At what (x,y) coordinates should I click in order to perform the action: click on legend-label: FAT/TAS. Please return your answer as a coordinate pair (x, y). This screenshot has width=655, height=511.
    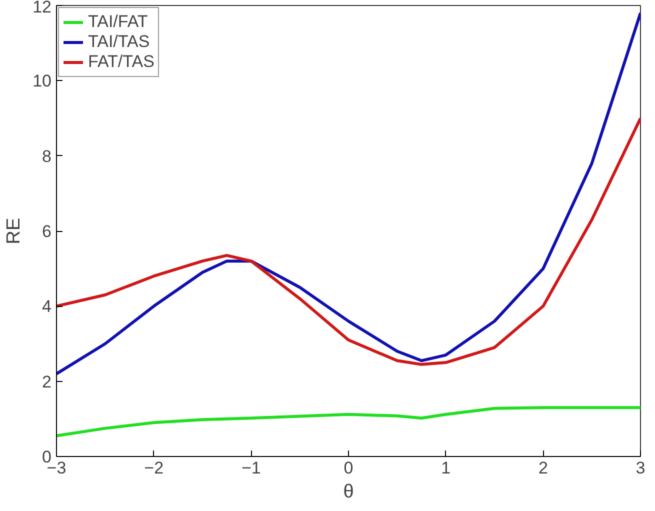
    Looking at the image, I should click on (121, 62).